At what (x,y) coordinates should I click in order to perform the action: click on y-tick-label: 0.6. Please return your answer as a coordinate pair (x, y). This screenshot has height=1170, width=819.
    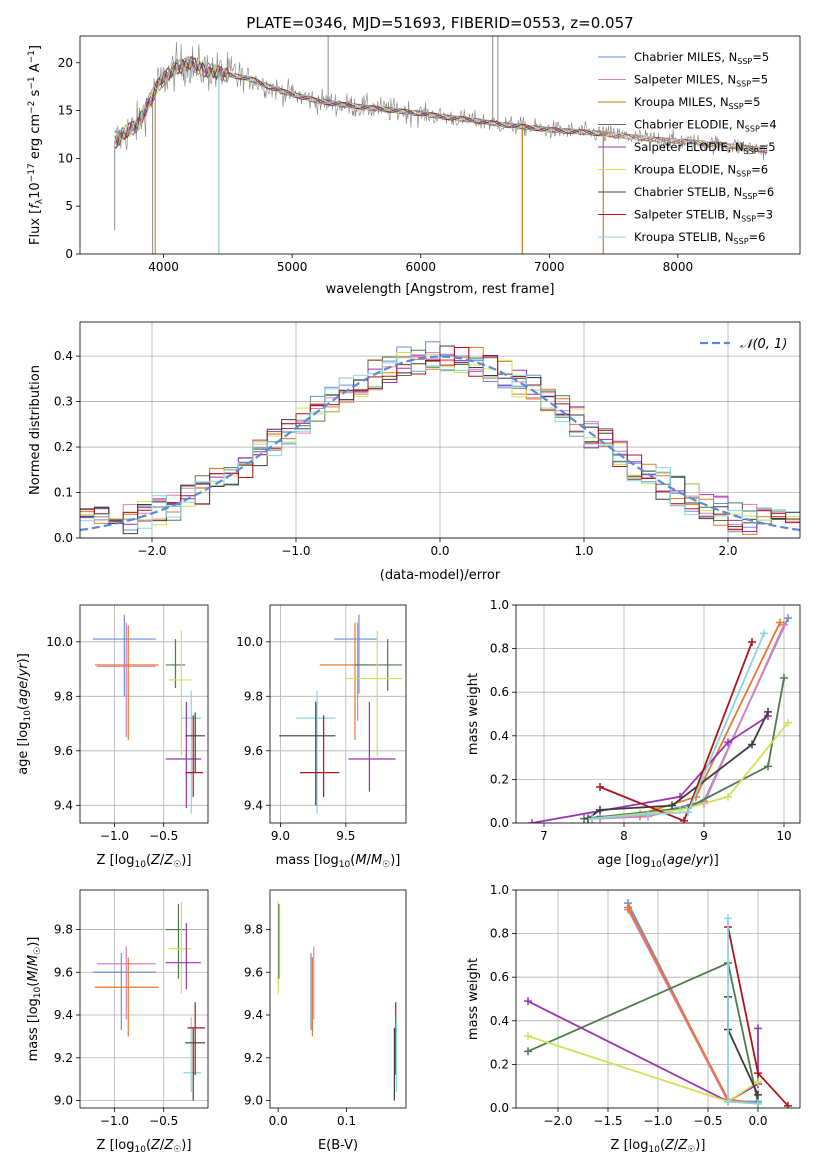
    Looking at the image, I should click on (499, 977).